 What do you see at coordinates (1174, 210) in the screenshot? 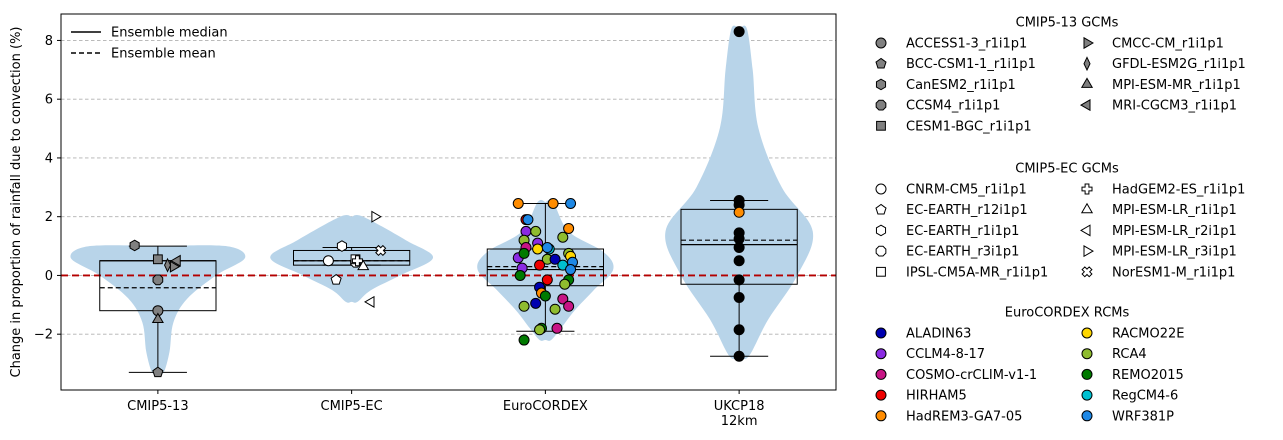
I see `legend-entry-label: MPI-ESM-LR_r1i1p1` at bounding box center [1174, 210].